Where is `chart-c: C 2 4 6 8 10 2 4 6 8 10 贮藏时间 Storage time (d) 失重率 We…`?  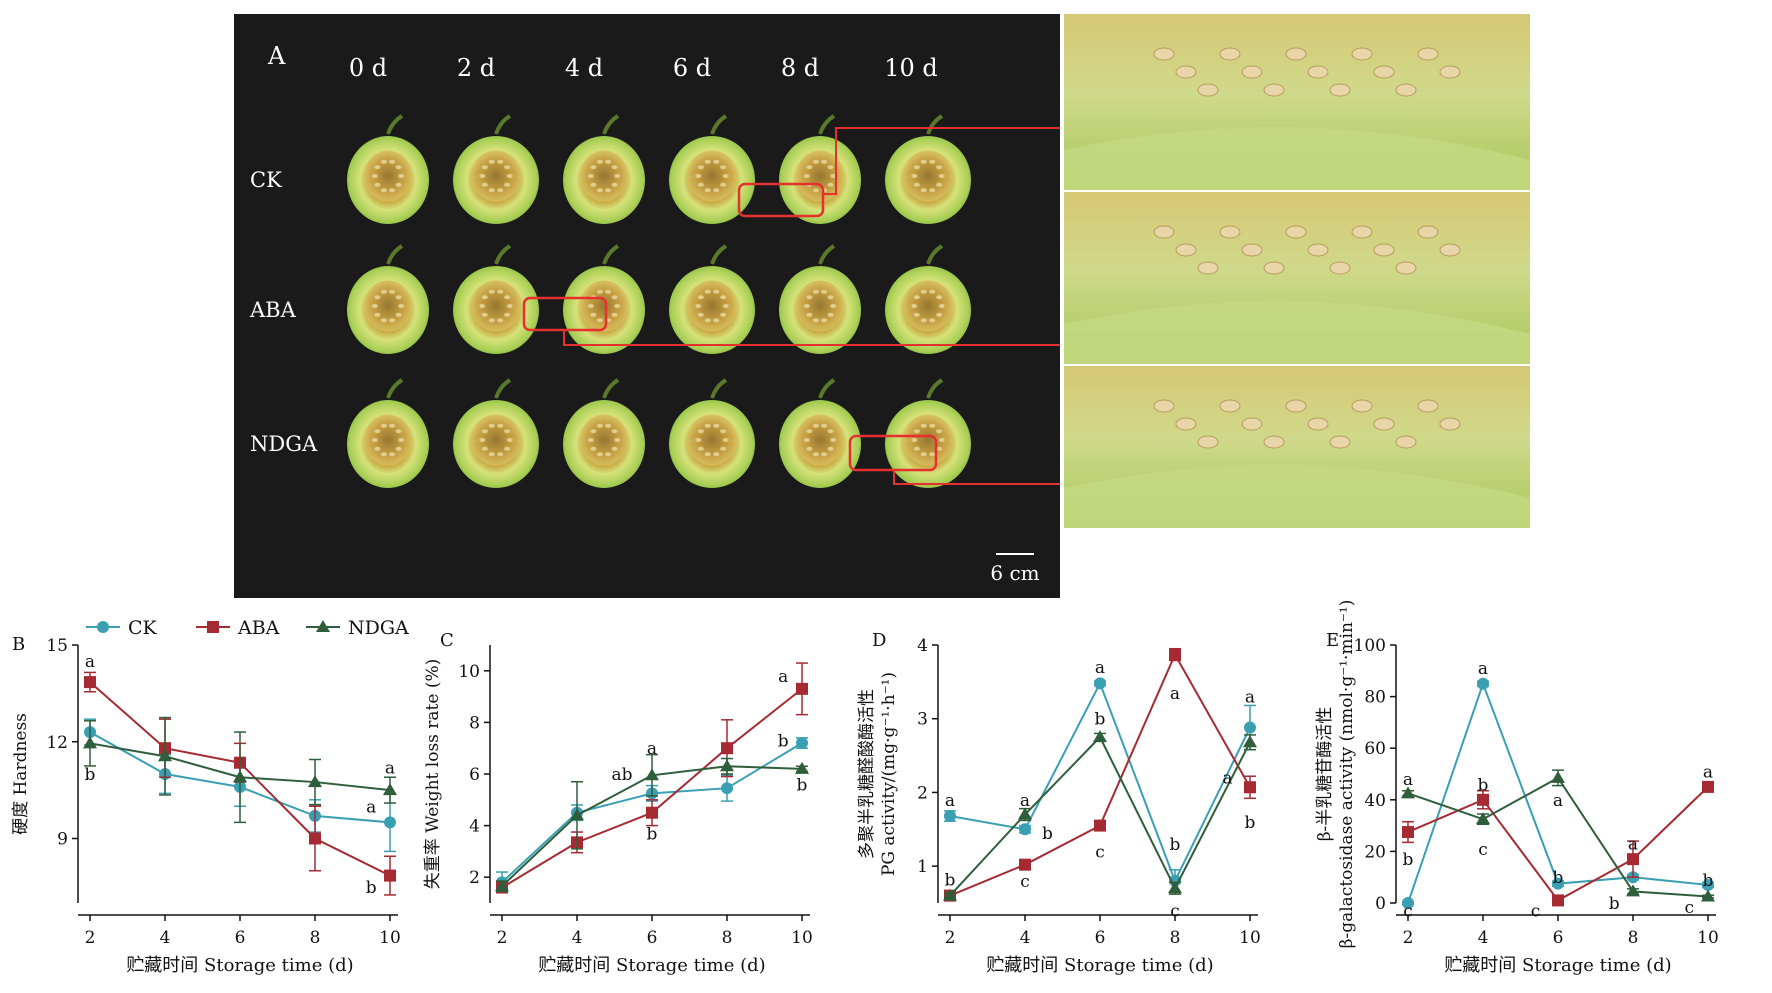
chart-c: C 2 4 6 8 10 2 4 6 8 10 贮藏时间 Storage time (d) 失重率 We… is located at coordinates (618, 803).